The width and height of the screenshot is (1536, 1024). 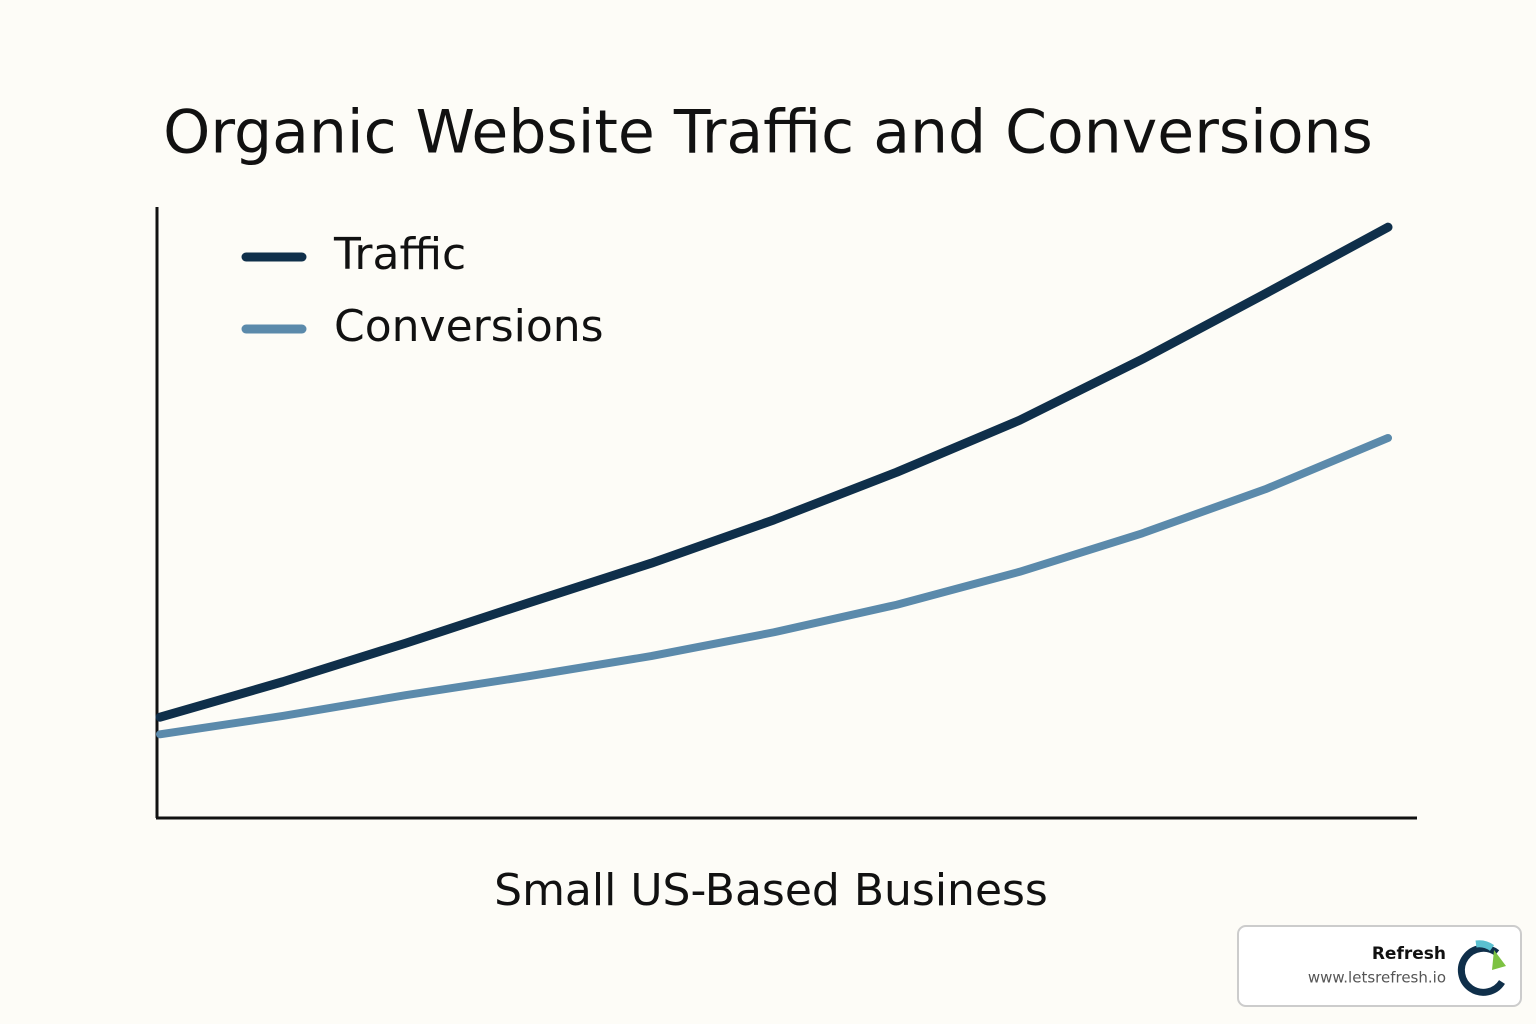 What do you see at coordinates (1481, 970) in the screenshot?
I see `watermark-logo` at bounding box center [1481, 970].